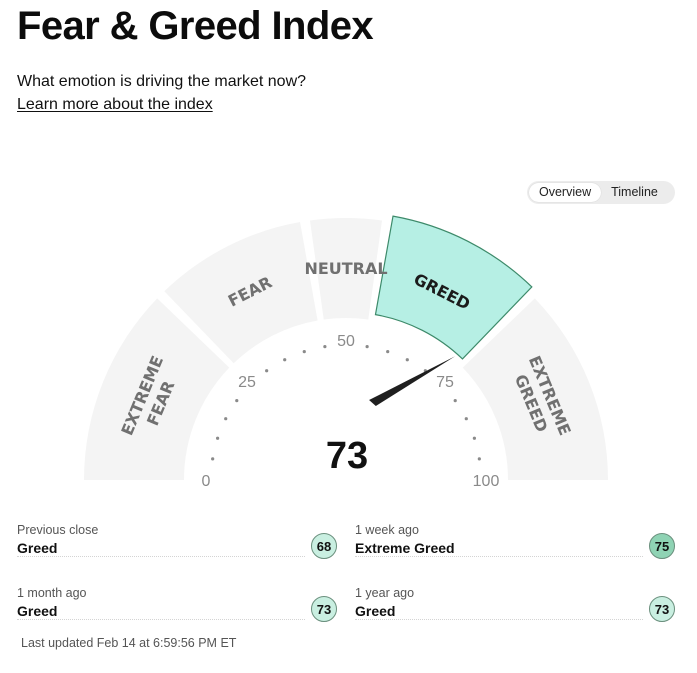  What do you see at coordinates (177, 546) in the screenshot?
I see `previous-close-stat: Previous close Greed 68` at bounding box center [177, 546].